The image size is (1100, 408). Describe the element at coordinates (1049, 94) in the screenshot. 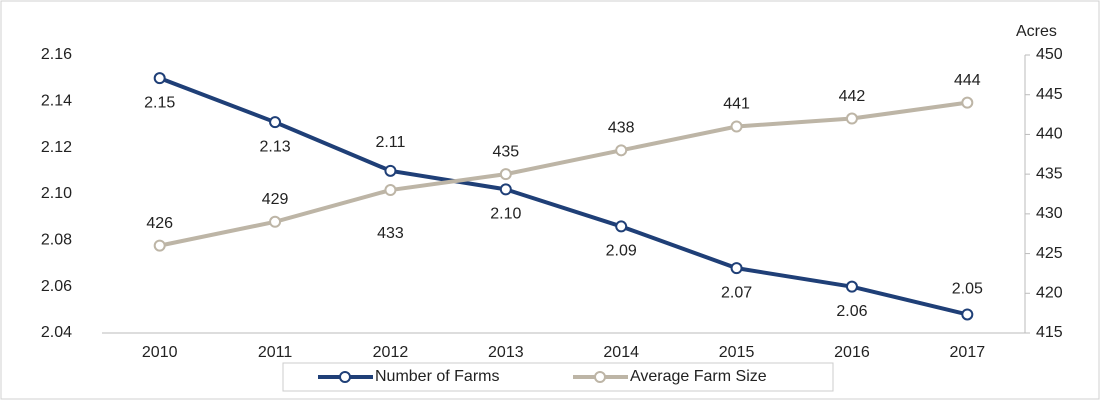

I see `y2-tick-label: 445` at that location.